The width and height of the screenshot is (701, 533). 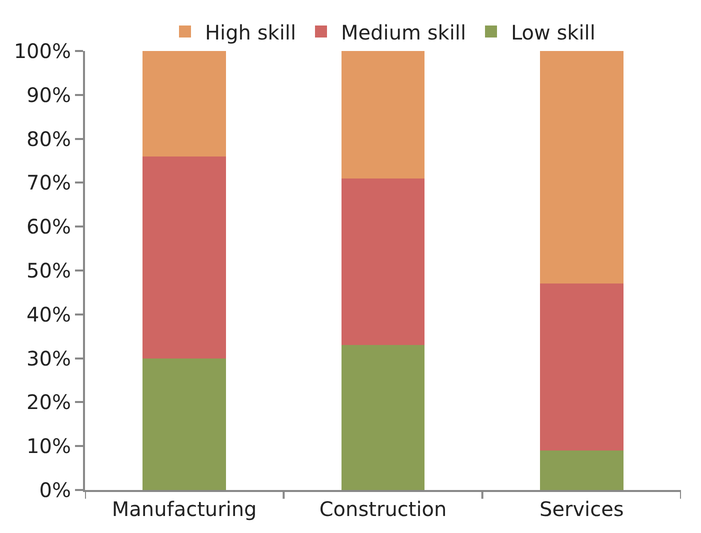 What do you see at coordinates (250, 32) in the screenshot?
I see `legend-label: High skill` at bounding box center [250, 32].